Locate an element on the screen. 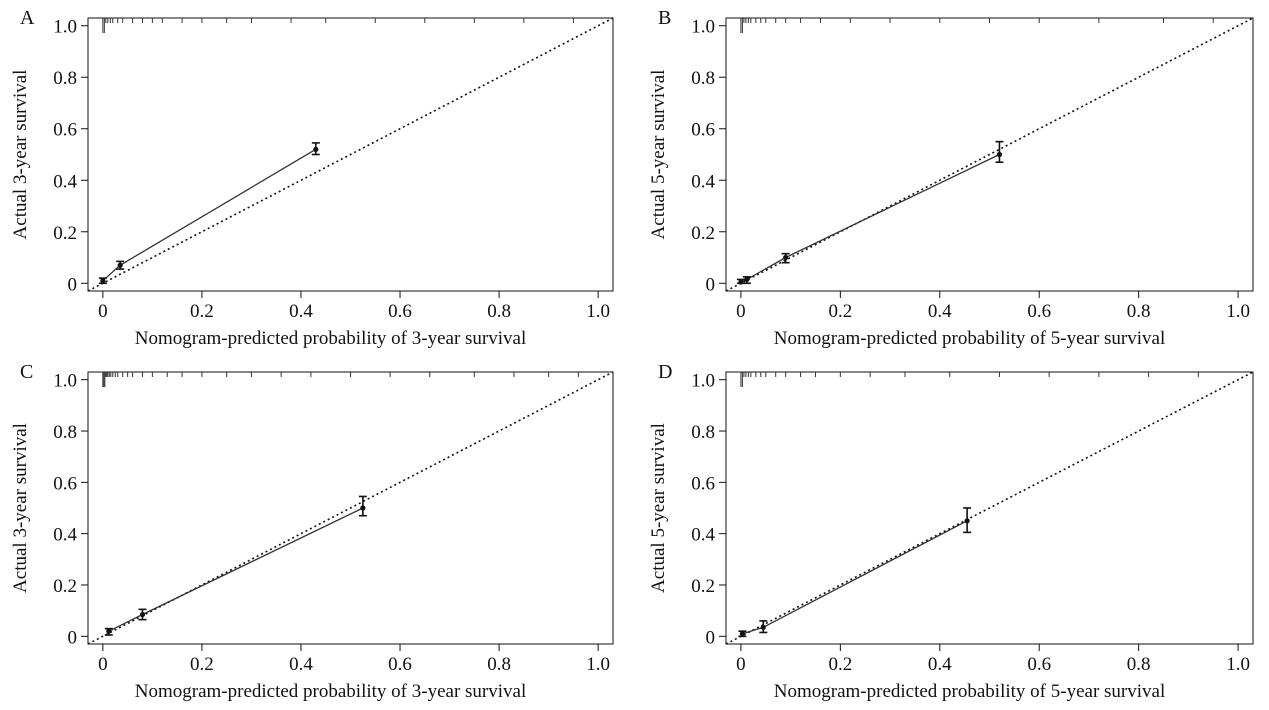  panel-label: D is located at coordinates (665, 372).